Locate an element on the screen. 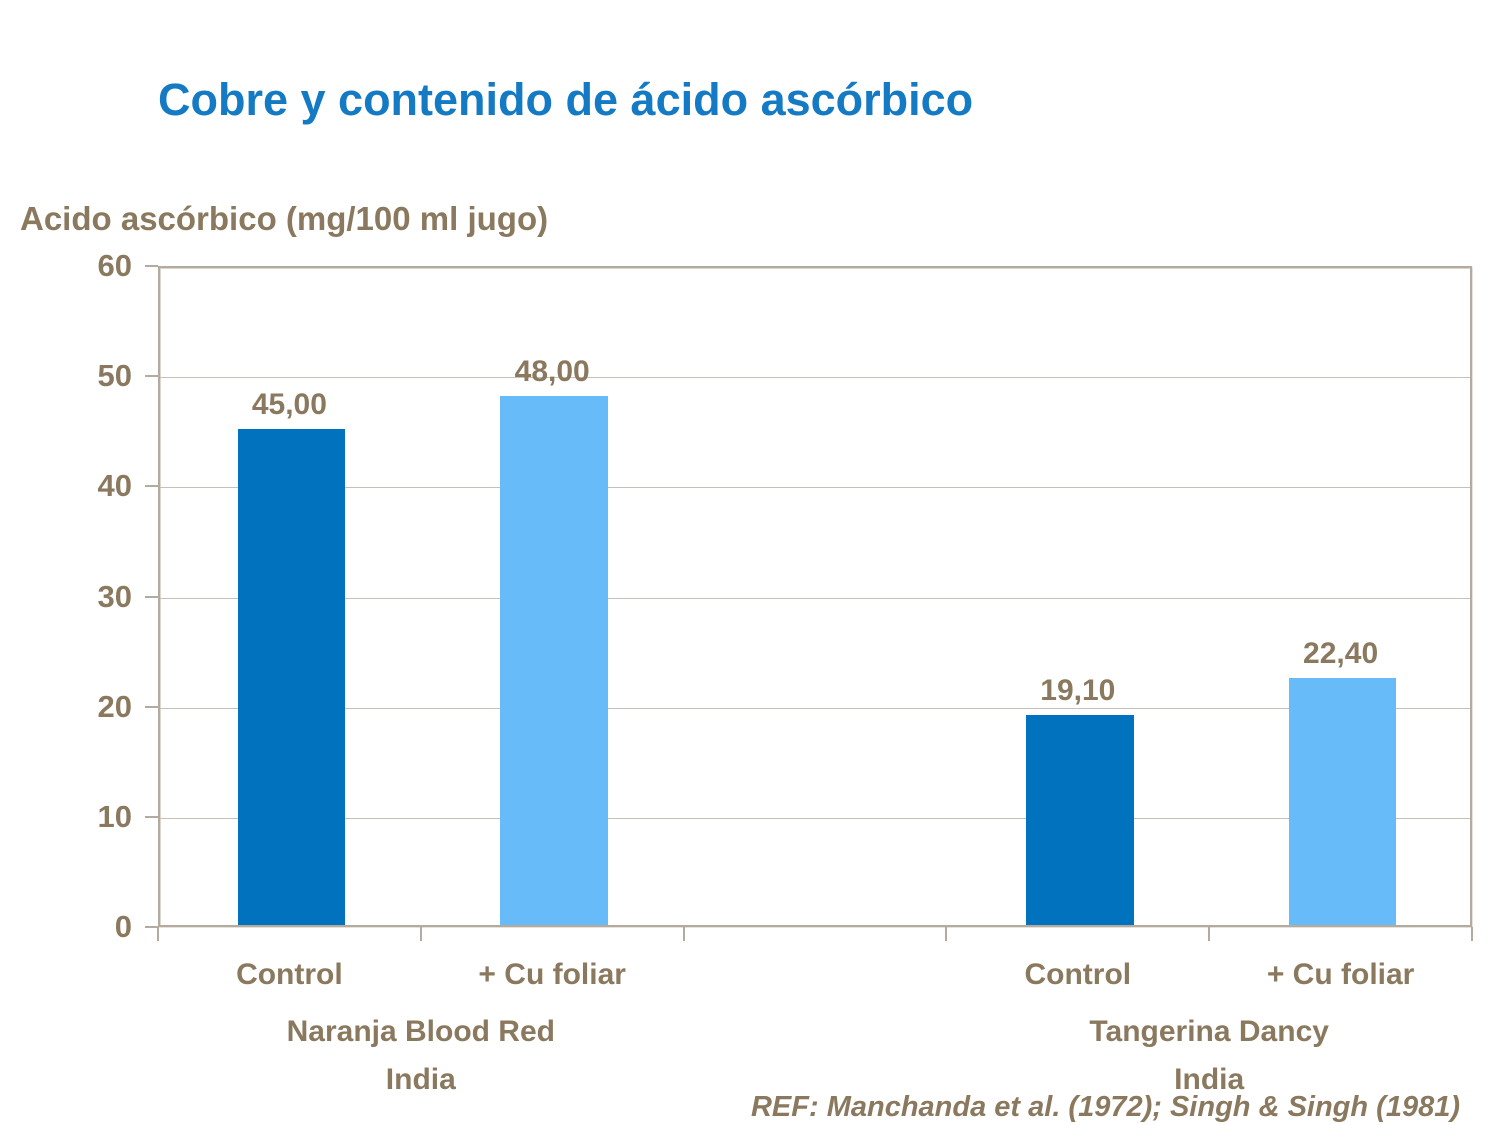 This screenshot has height=1125, width=1500. group-label-line: Tangerina Dancy is located at coordinates (1209, 1031).